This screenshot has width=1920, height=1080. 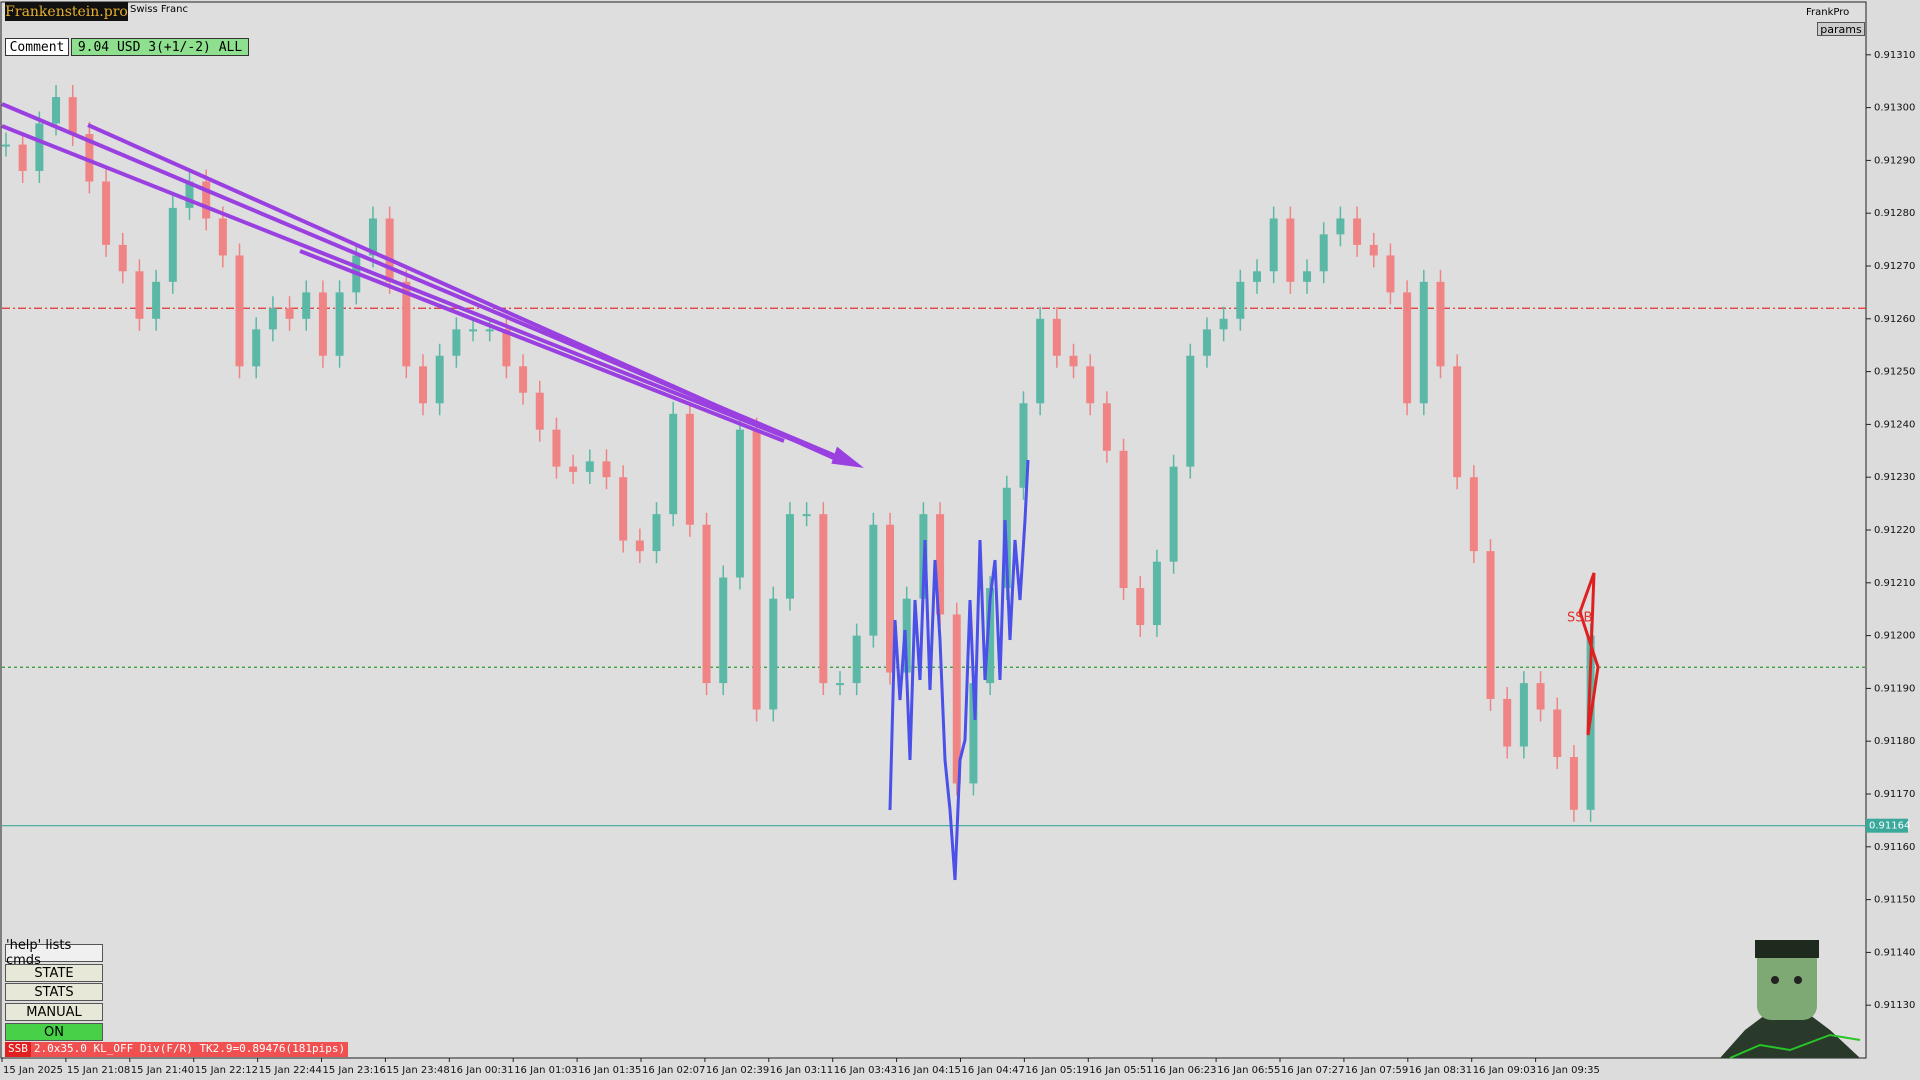 What do you see at coordinates (1894, 424) in the screenshot?
I see `y-tick-label: 0.91240` at bounding box center [1894, 424].